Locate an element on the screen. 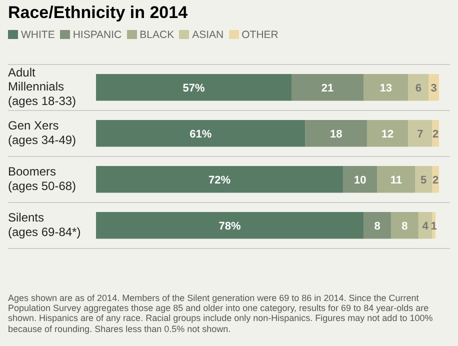 This screenshot has height=346, width=458. data-label: 12 is located at coordinates (387, 134).